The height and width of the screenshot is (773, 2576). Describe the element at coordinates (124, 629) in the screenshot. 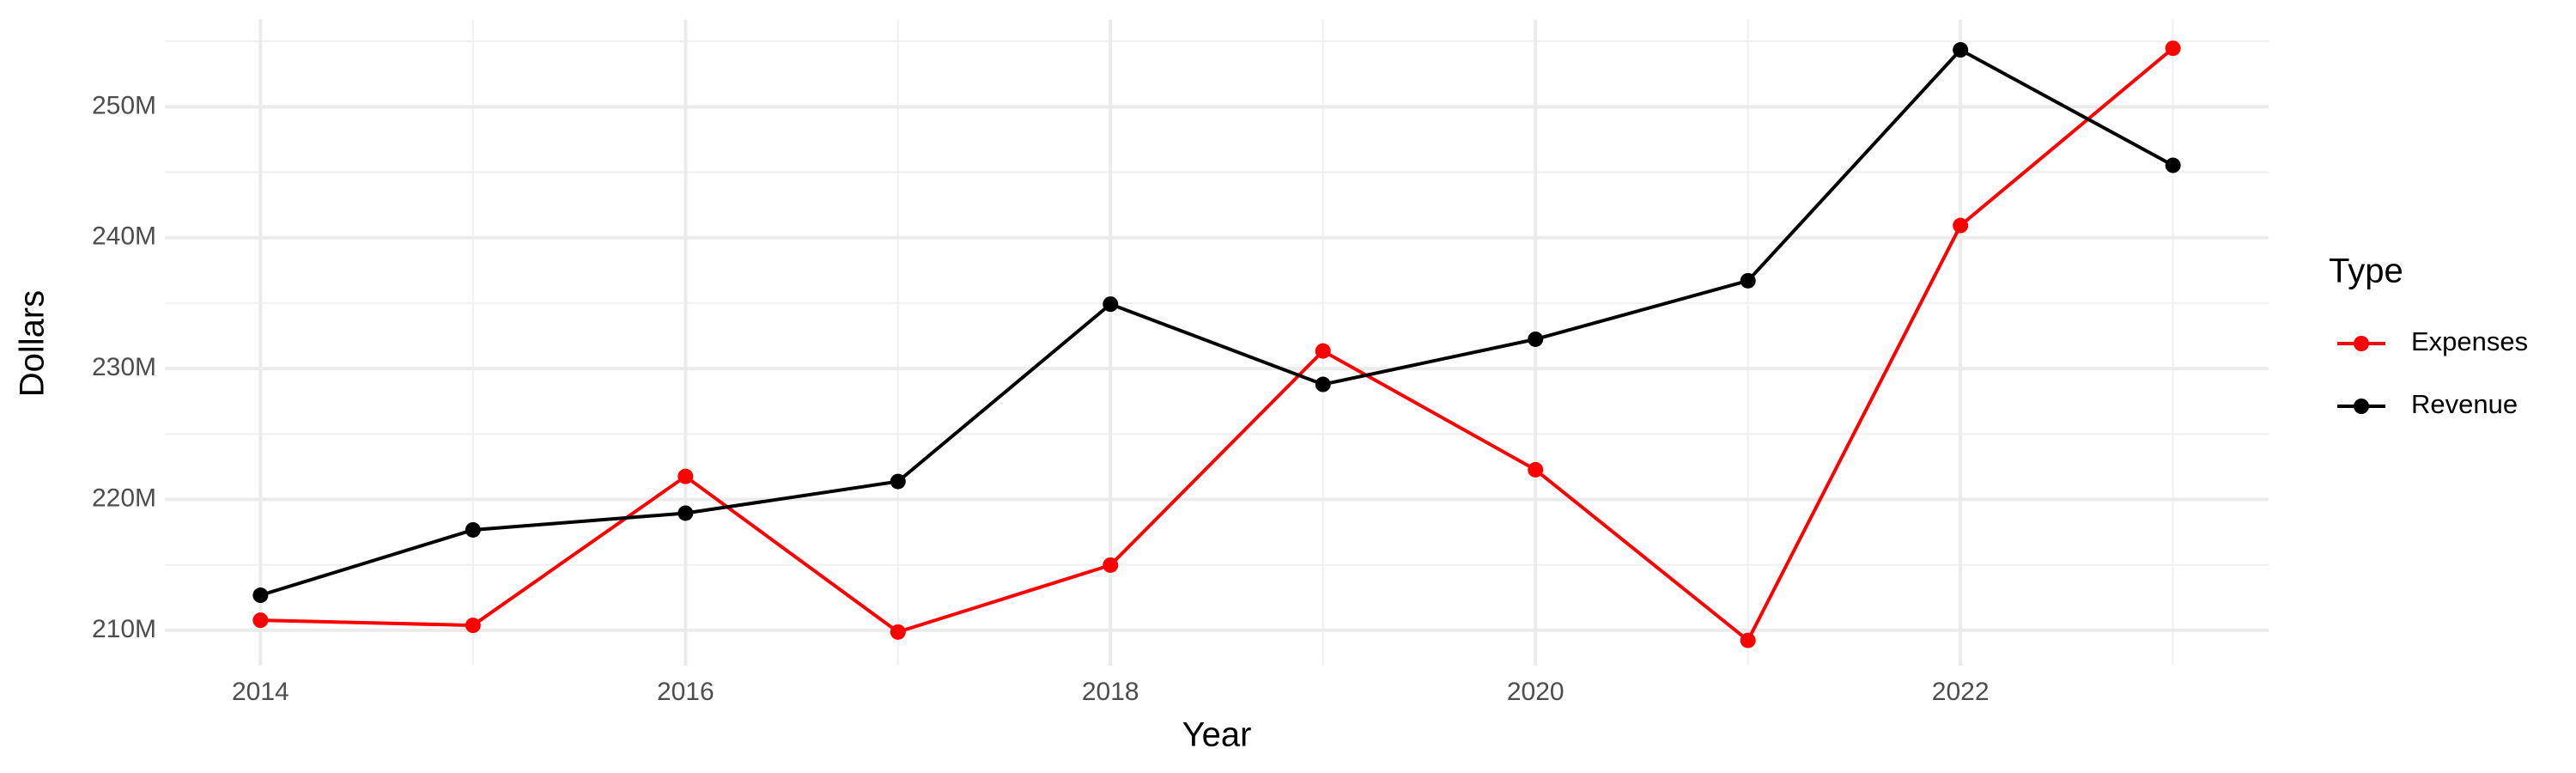

I see `y-tick-label: 210M` at that location.